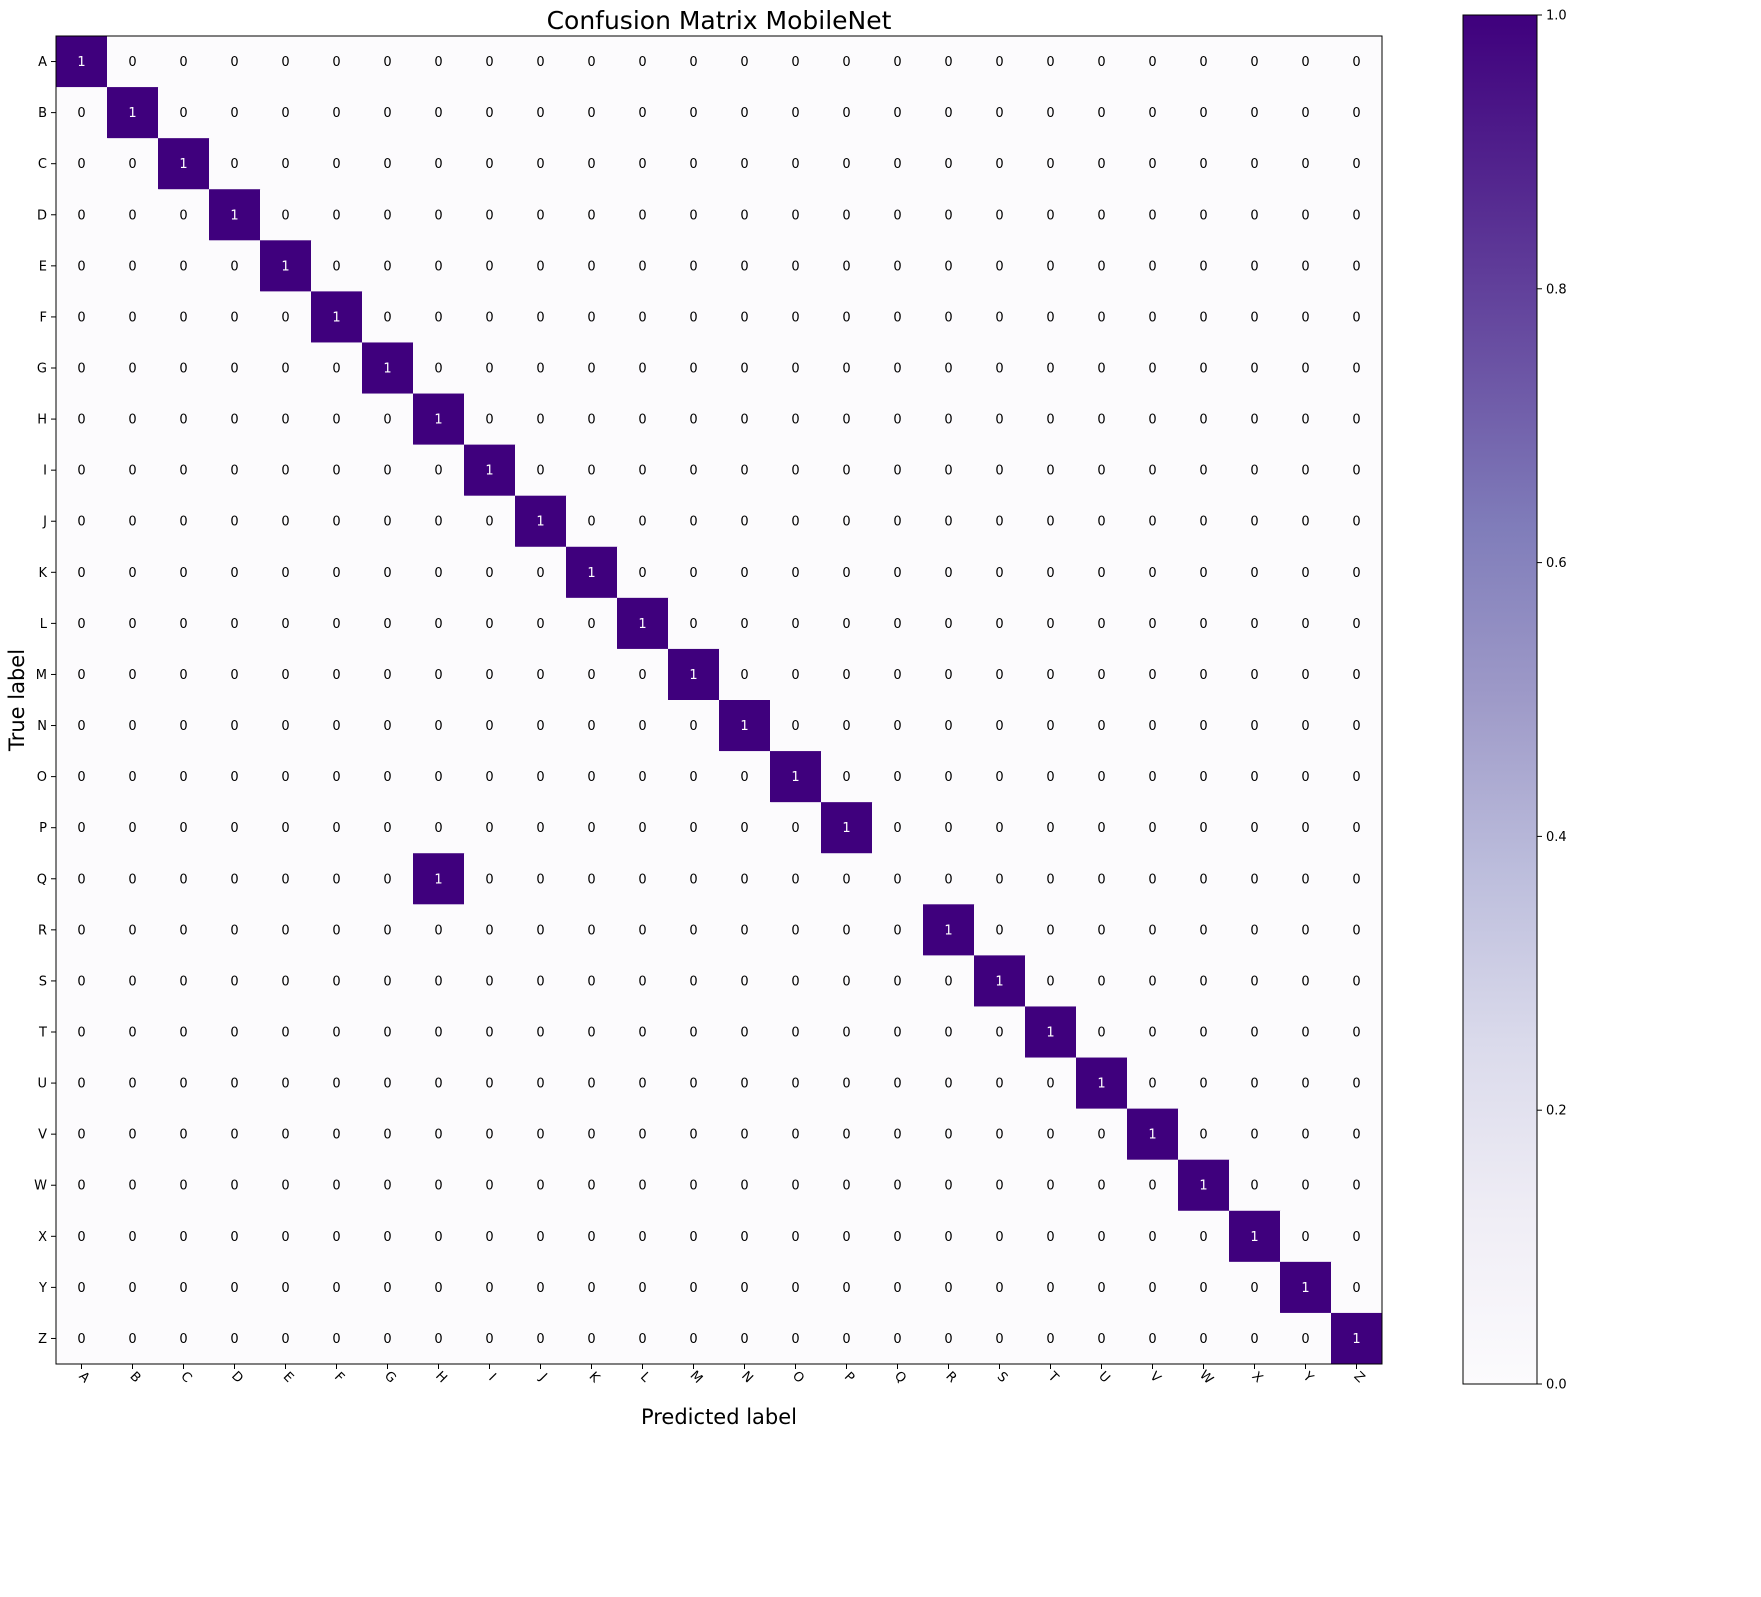 Image resolution: width=1761 pixels, height=1597 pixels. What do you see at coordinates (694, 317) in the screenshot?
I see `heatmap-cell-F-M` at bounding box center [694, 317].